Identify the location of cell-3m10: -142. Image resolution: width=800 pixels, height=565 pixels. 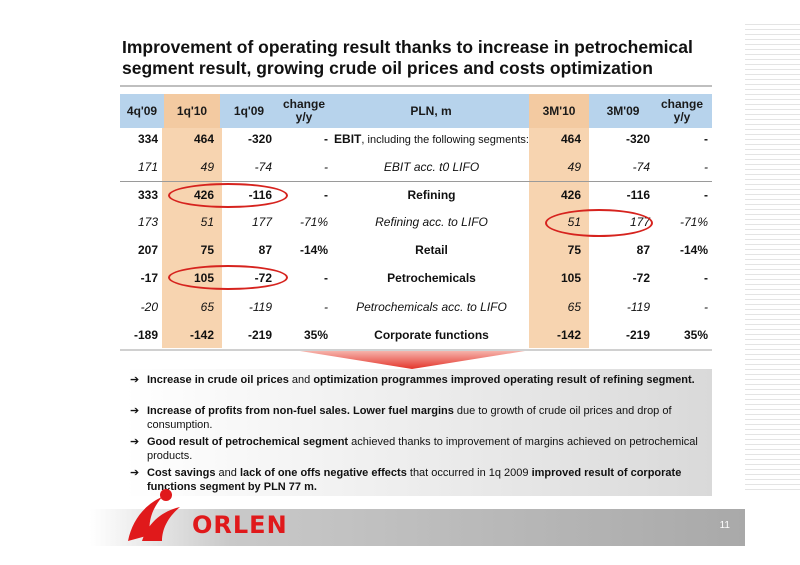
(568, 335).